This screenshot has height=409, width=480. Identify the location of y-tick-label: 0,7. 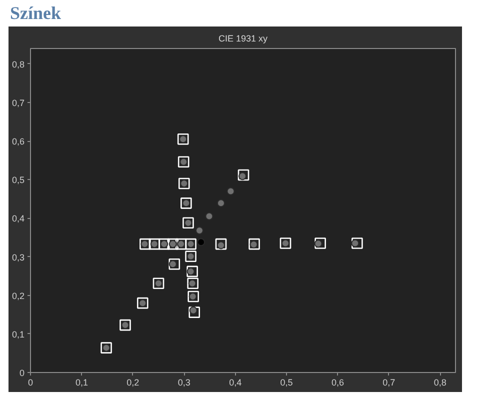
(18, 103).